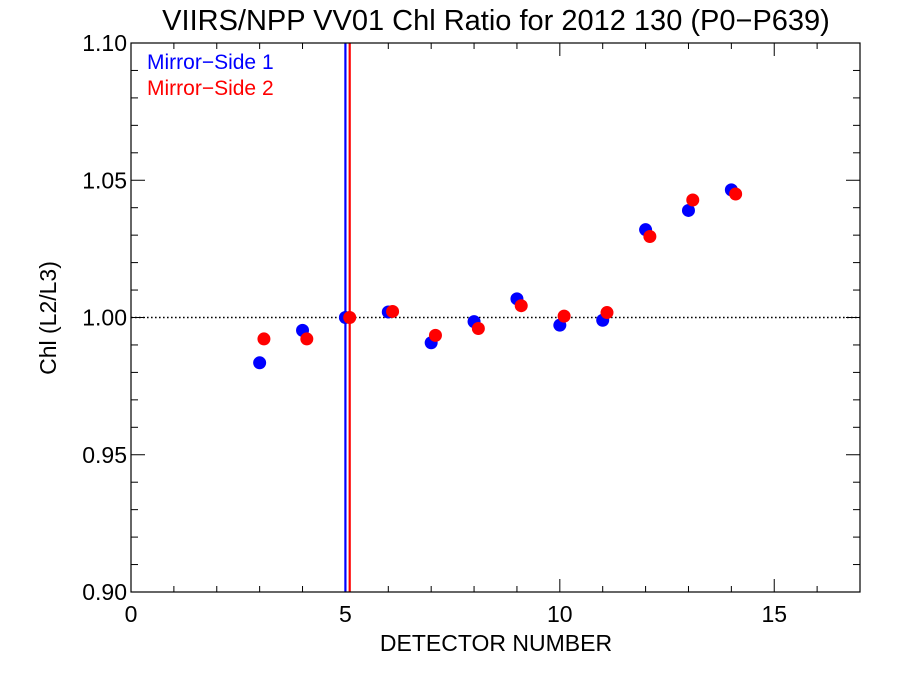 This screenshot has height=675, width=900. Describe the element at coordinates (210, 75) in the screenshot. I see `legend: Mirror−Side 1 Mirror−Side 2` at that location.